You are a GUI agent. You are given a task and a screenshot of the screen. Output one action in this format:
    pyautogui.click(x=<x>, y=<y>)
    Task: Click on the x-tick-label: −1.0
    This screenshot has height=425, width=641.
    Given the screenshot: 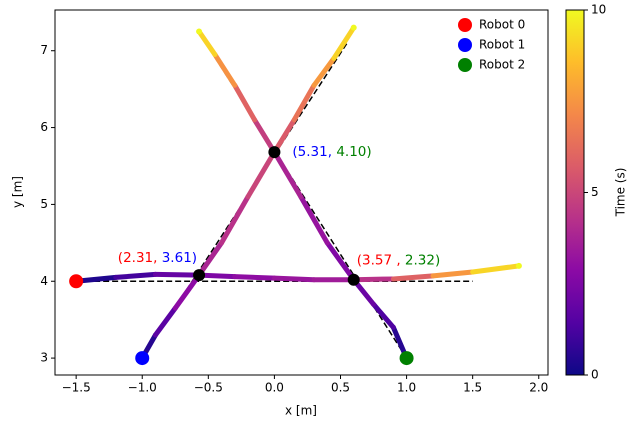 What is the action you would take?
    pyautogui.click(x=142, y=388)
    